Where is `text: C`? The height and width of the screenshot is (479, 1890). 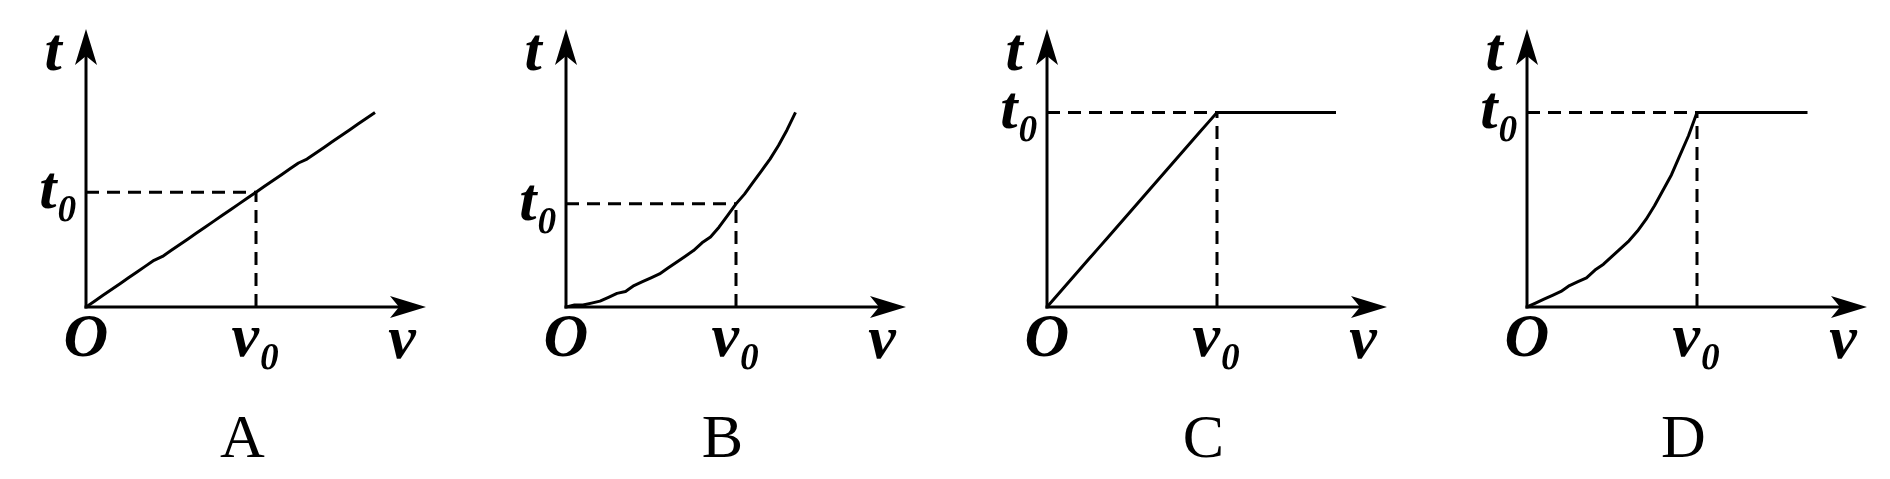
text: C is located at coordinates (1203, 436).